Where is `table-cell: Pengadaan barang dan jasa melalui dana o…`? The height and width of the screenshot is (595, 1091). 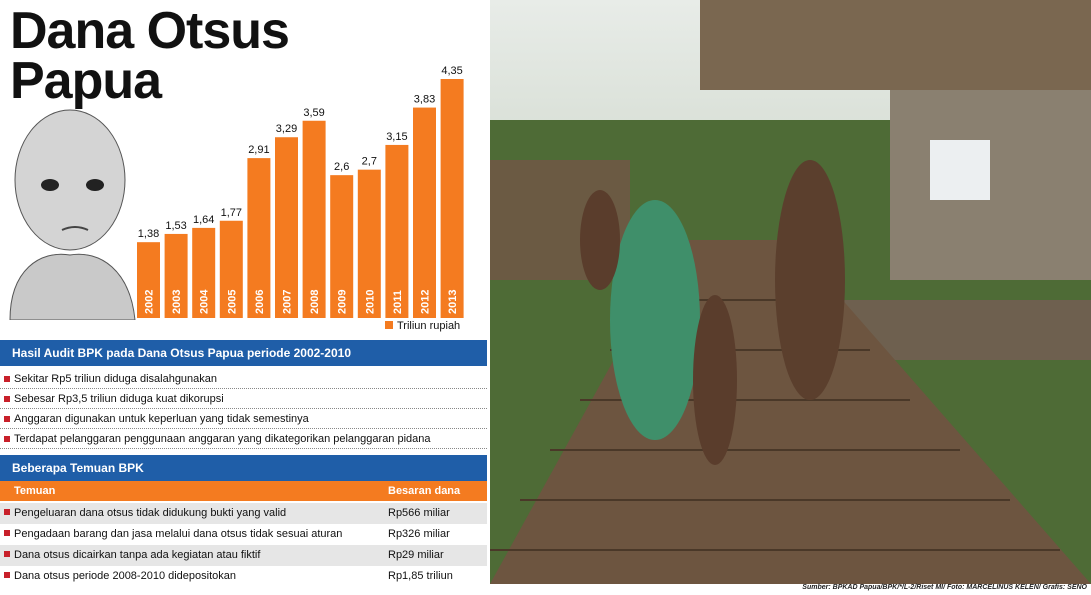
table-cell: Pengadaan barang dan jasa melalui dana o… is located at coordinates (178, 534).